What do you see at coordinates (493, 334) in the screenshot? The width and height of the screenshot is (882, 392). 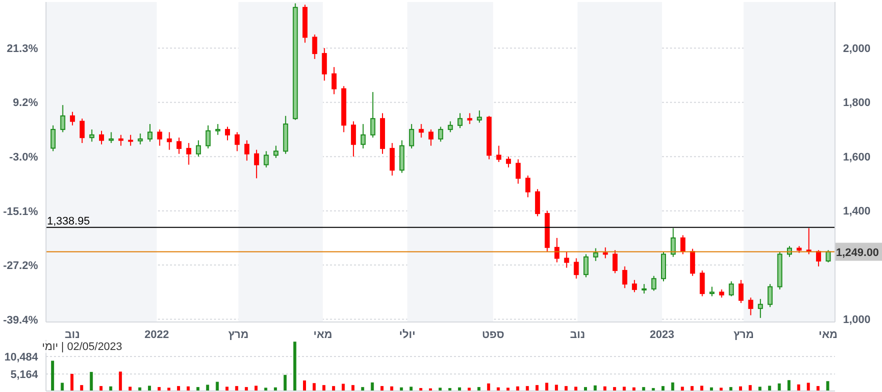 I see `x-tick-label: ספט` at bounding box center [493, 334].